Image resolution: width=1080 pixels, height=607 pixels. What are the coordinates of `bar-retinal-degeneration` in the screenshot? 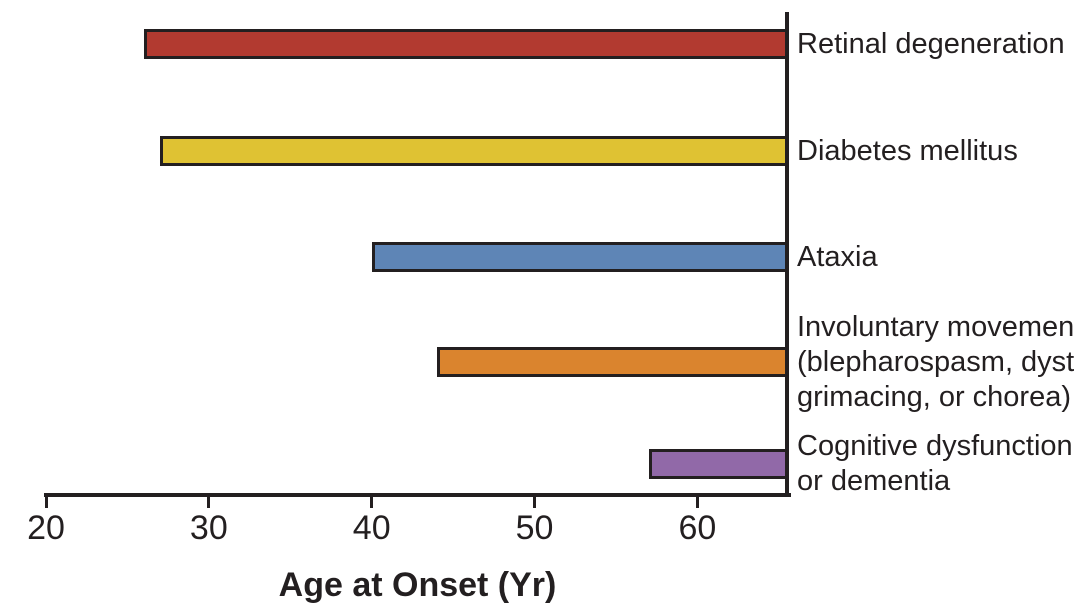 It's located at (466, 44).